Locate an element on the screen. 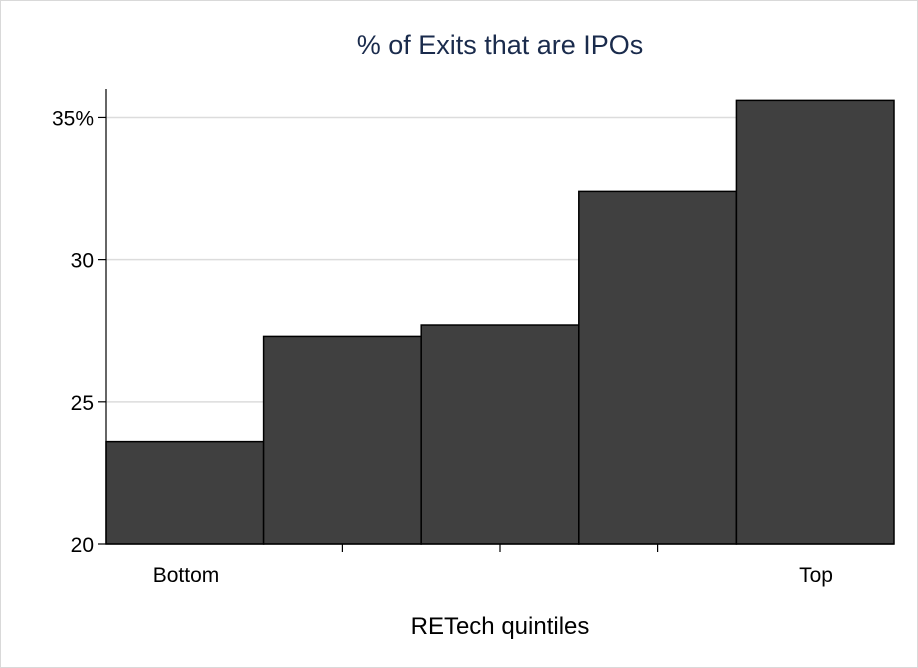 Image resolution: width=918 pixels, height=668 pixels. x-axis-title: RETech quintiles is located at coordinates (500, 626).